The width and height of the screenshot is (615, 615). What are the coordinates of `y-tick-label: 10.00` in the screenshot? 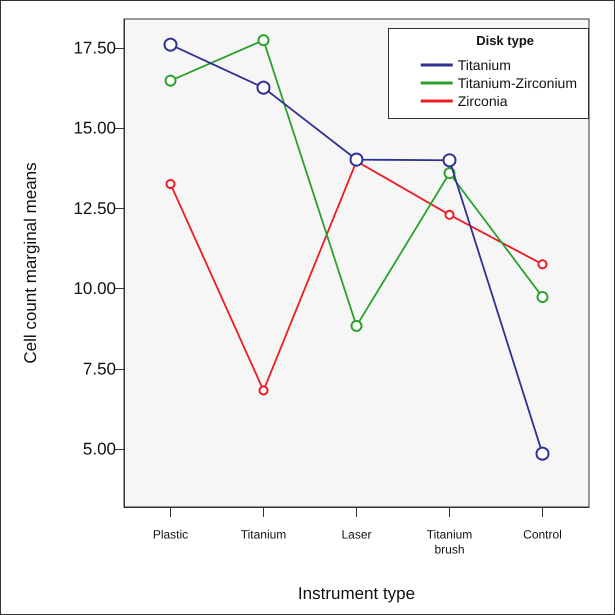 It's located at (94, 288).